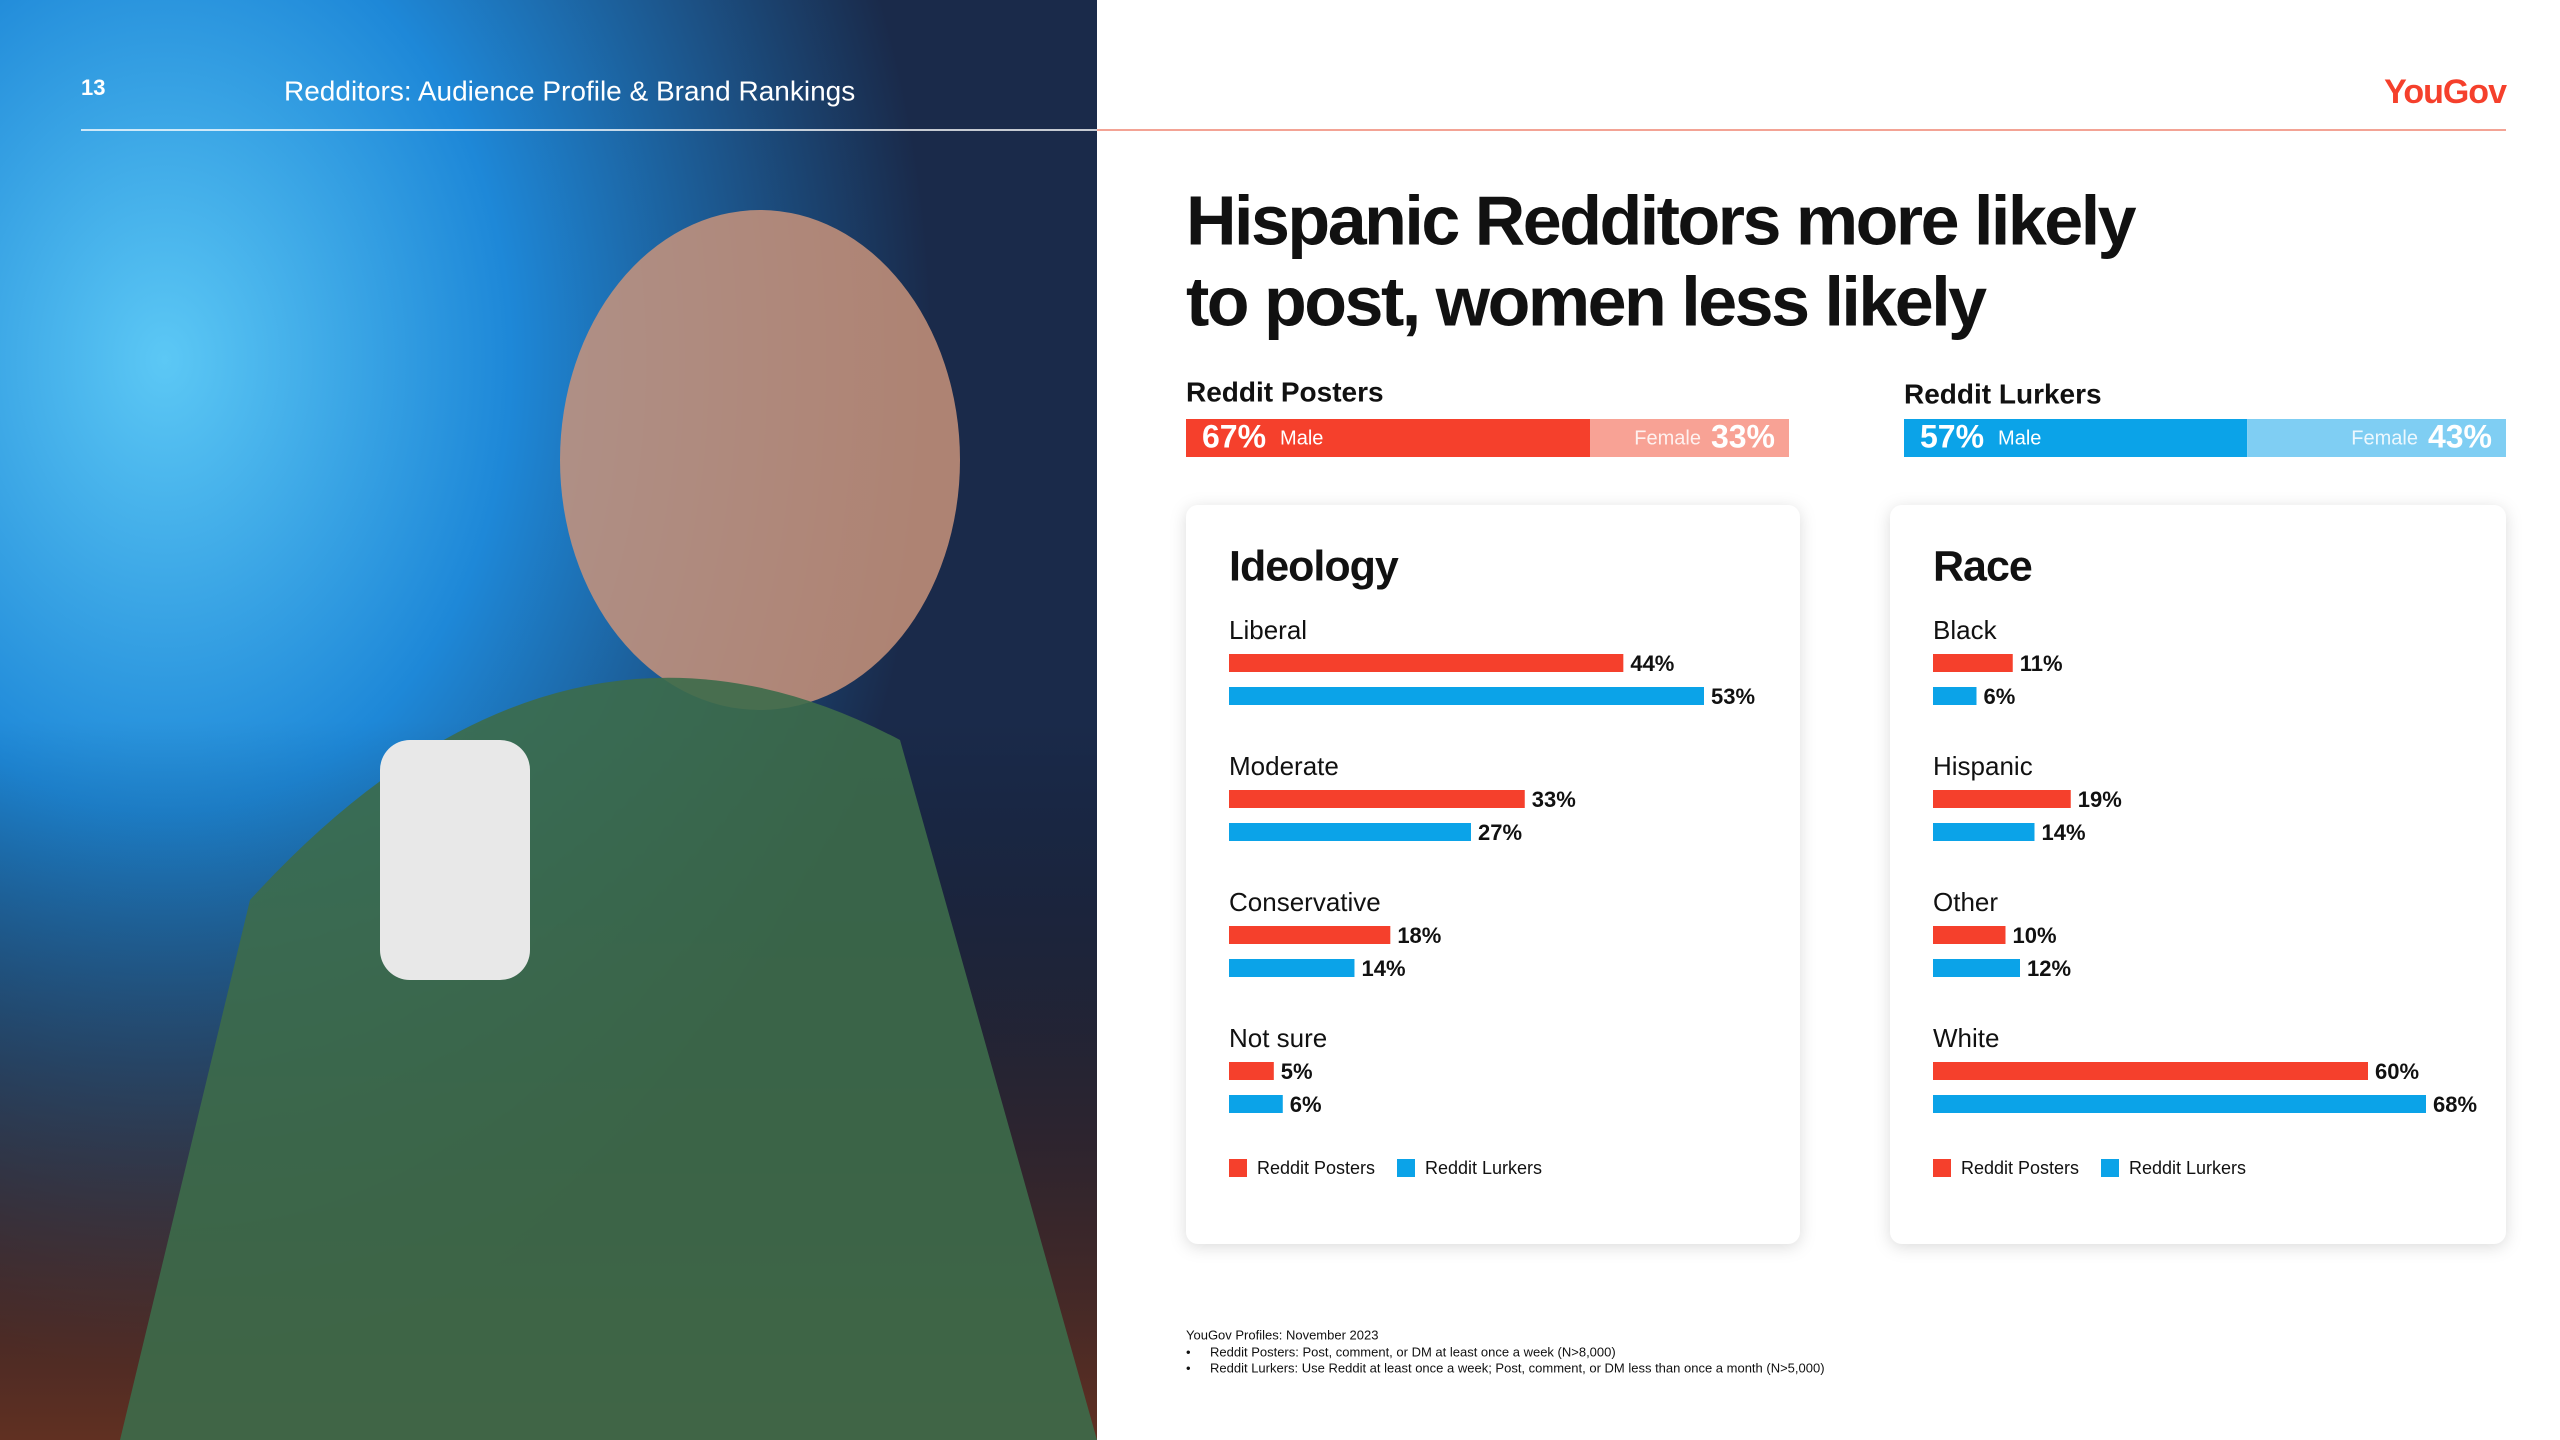  Describe the element at coordinates (1305, 902) in the screenshot. I see `category-label: Conservative` at that location.